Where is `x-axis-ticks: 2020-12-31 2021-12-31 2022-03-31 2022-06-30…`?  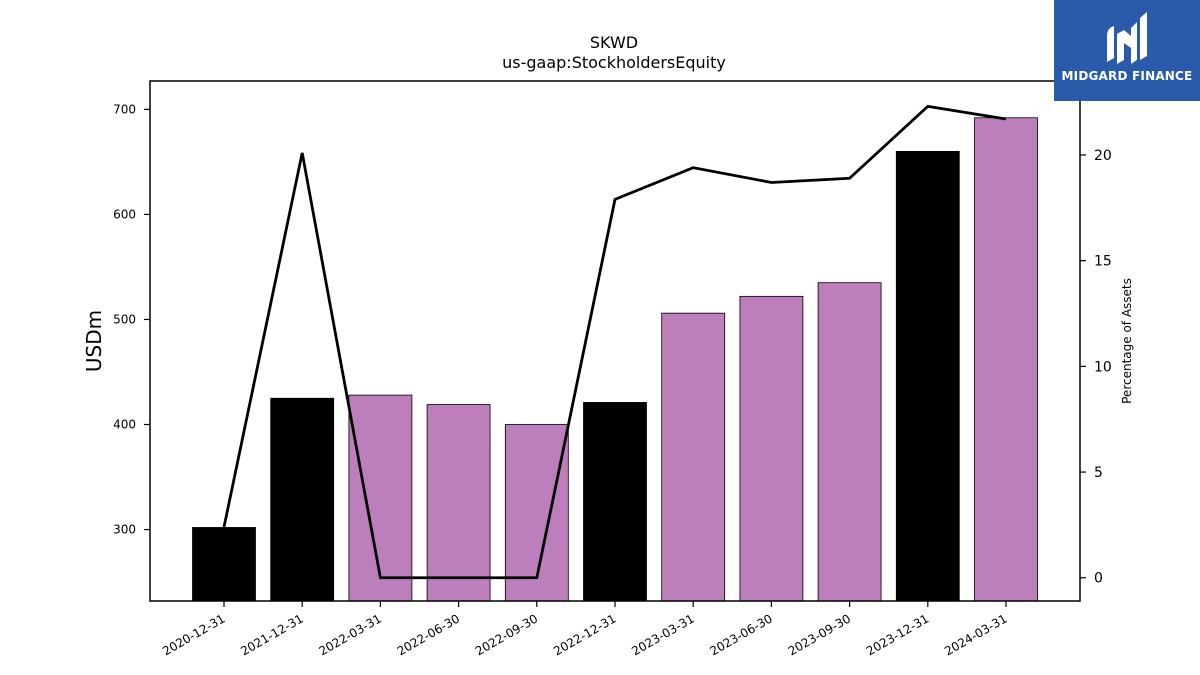
x-axis-ticks: 2020-12-31 2021-12-31 2022-03-31 2022-06-30… is located at coordinates (585, 629).